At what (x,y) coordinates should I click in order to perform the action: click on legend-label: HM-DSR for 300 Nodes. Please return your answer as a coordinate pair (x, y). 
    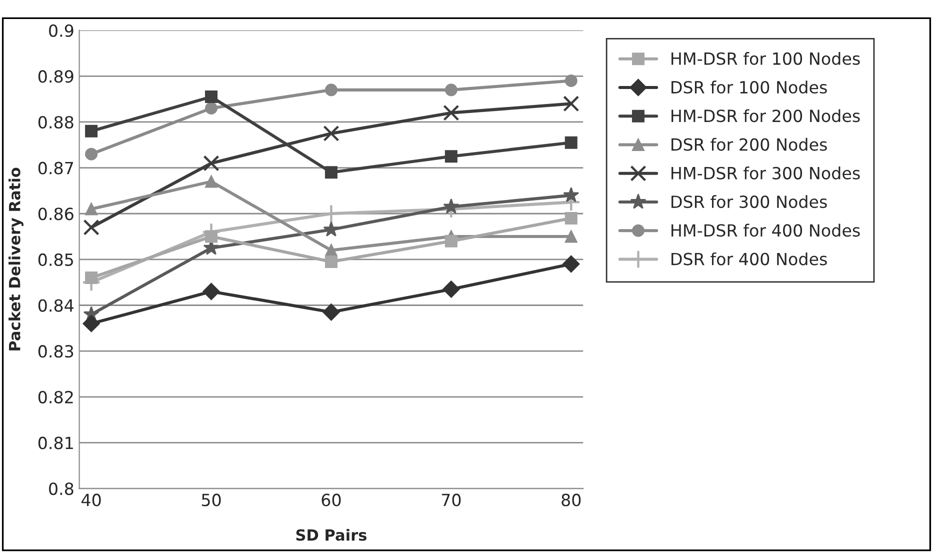
    Looking at the image, I should click on (766, 173).